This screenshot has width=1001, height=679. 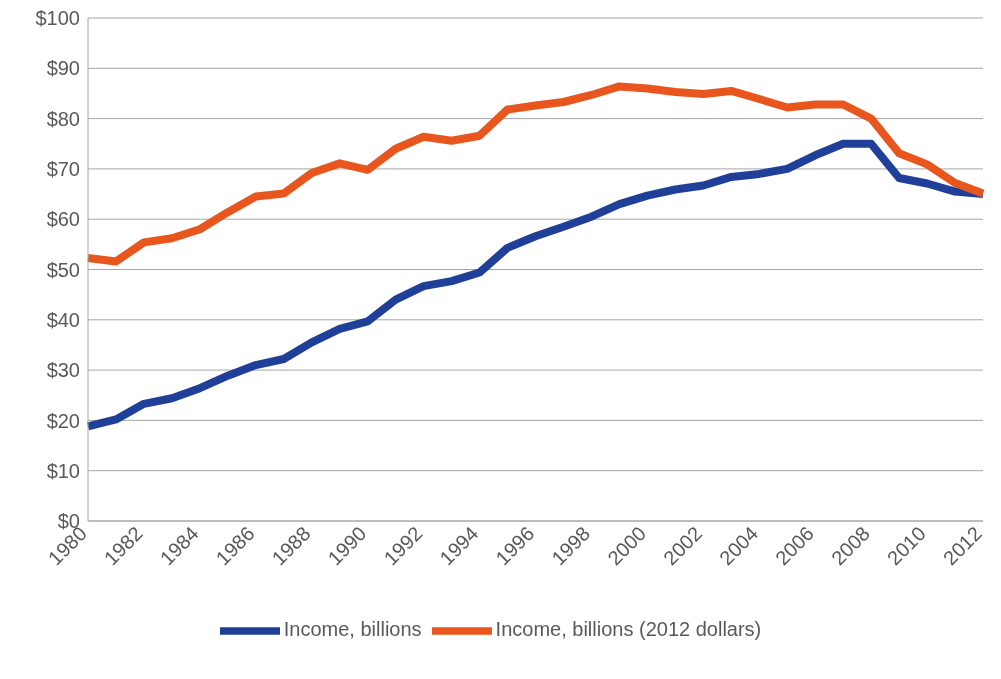 I want to click on y-tick-label: $40, so click(x=63, y=319).